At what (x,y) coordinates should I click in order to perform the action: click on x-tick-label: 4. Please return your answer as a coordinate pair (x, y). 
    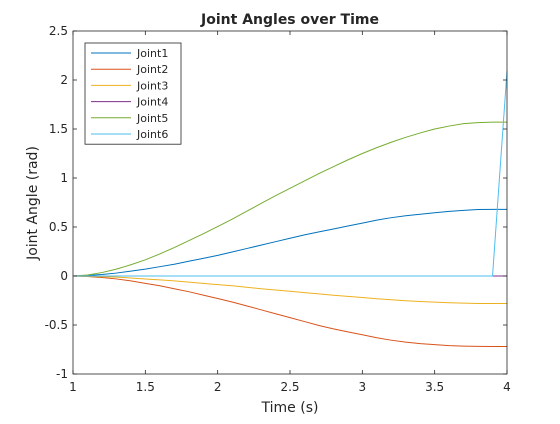
    Looking at the image, I should click on (507, 387).